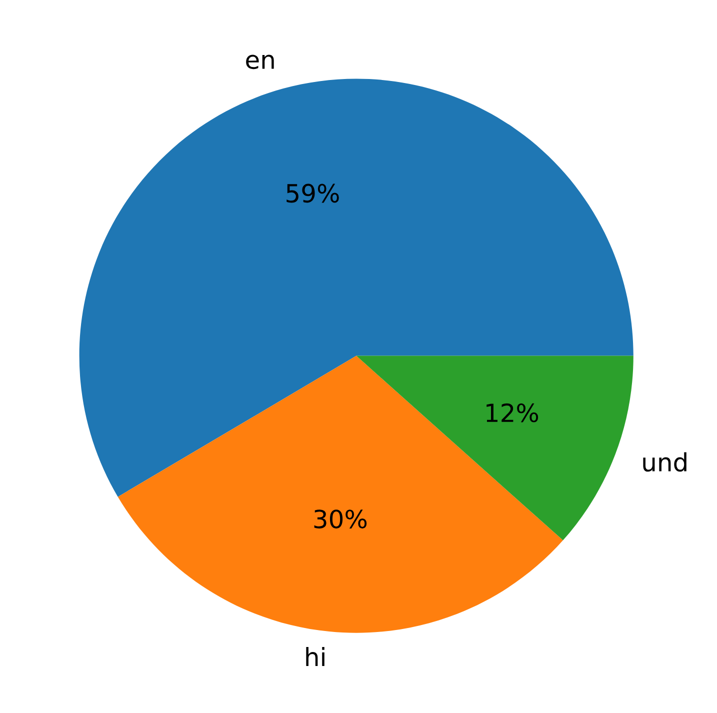 This screenshot has width=717, height=713. Describe the element at coordinates (512, 412) in the screenshot. I see `data-label: 12%` at that location.